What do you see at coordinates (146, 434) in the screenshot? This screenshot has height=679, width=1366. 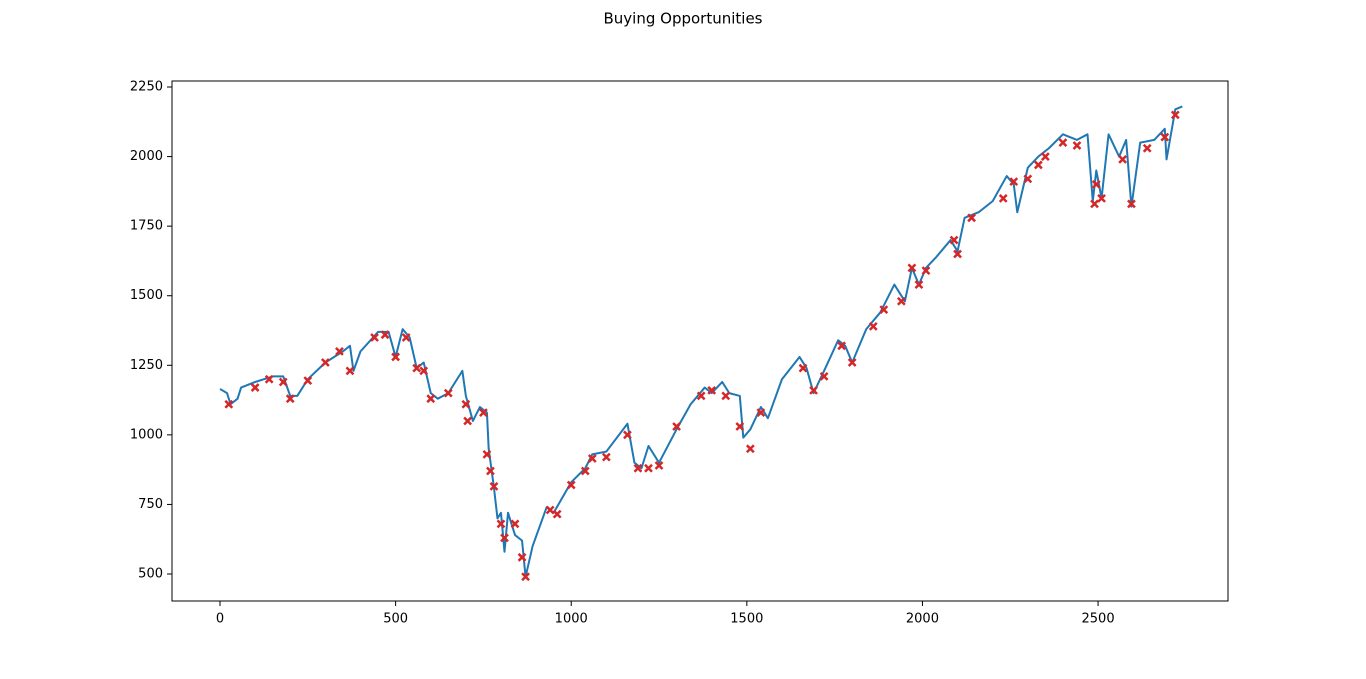 I see `y-tick-label: 1000` at bounding box center [146, 434].